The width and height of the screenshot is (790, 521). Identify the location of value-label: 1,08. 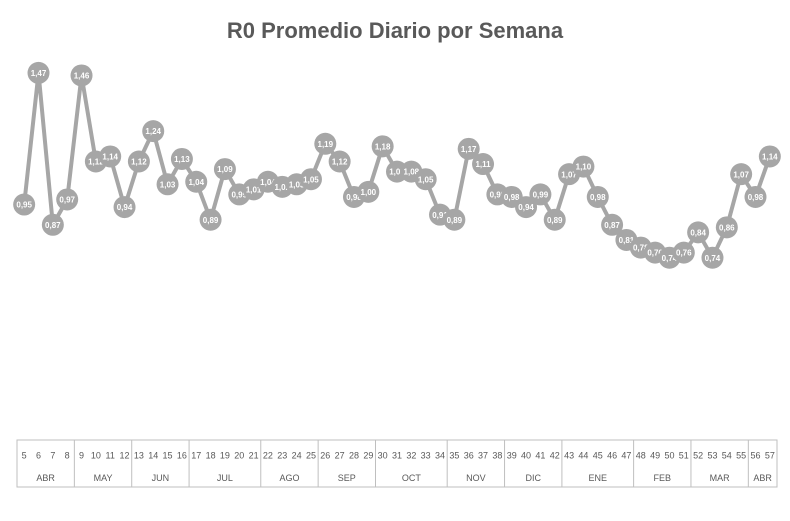
(412, 172).